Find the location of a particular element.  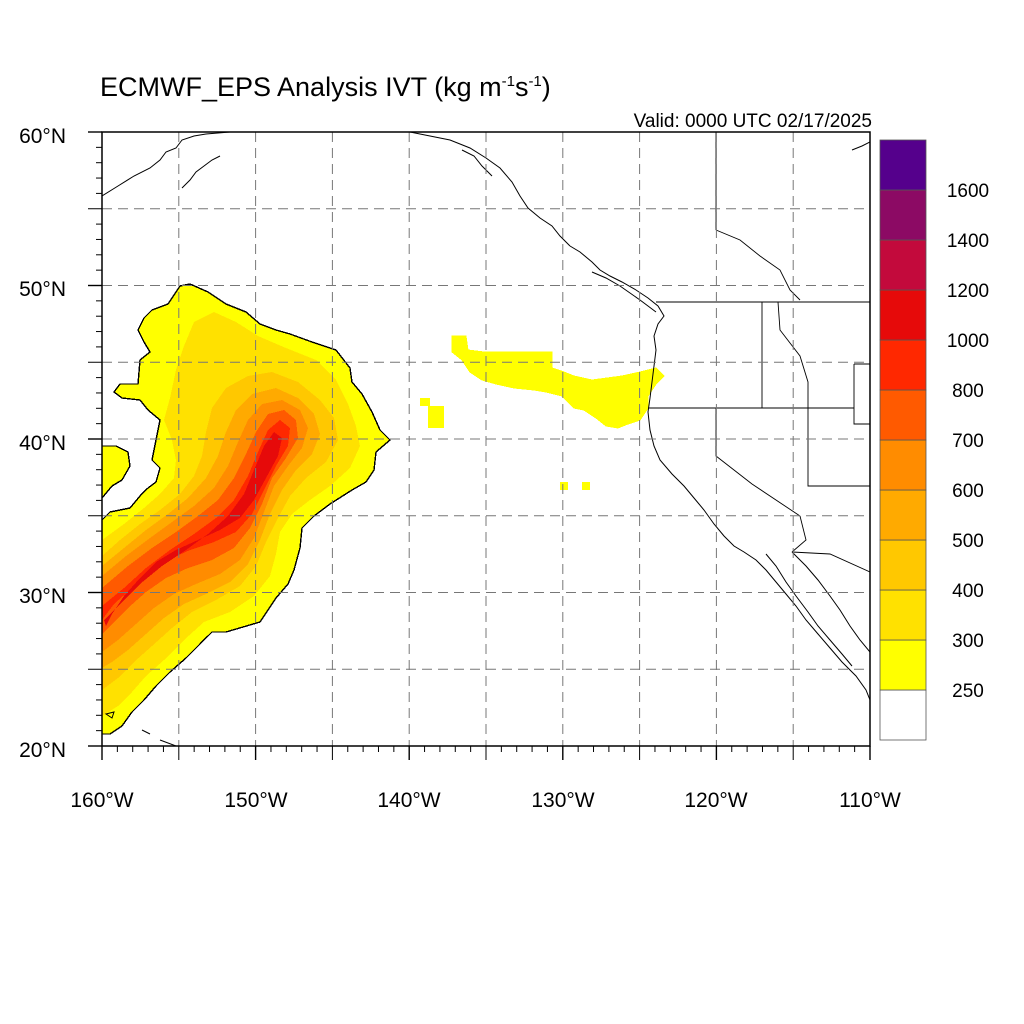

colorbar-label: 1400 is located at coordinates (968, 241).